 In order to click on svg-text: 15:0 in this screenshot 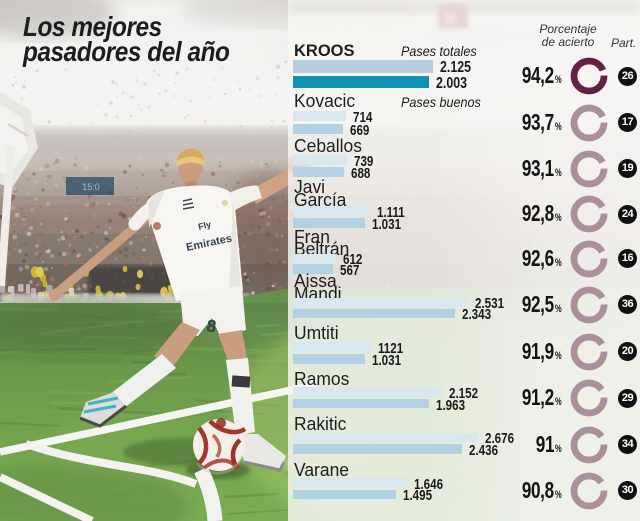, I will do `click(91, 187)`.